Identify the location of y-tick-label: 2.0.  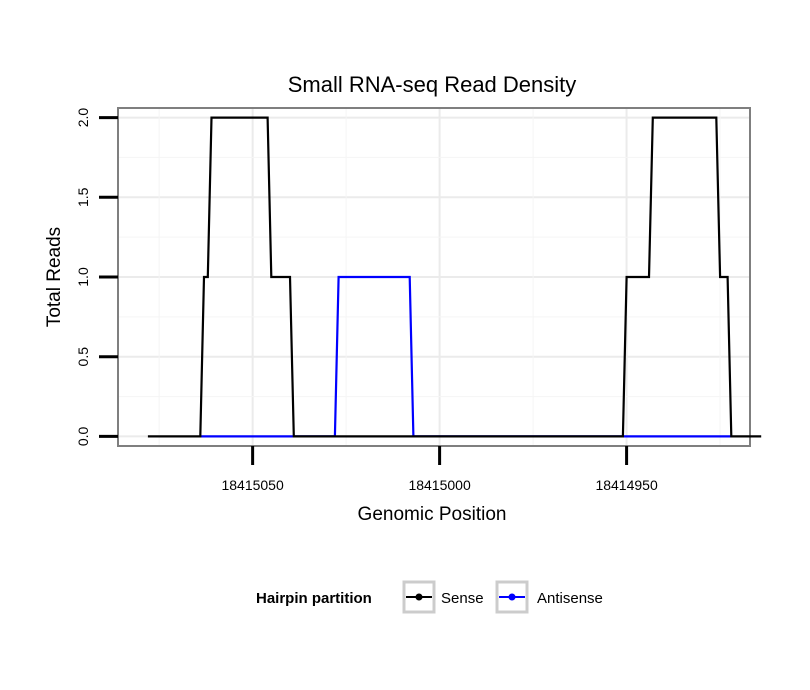
(83, 118).